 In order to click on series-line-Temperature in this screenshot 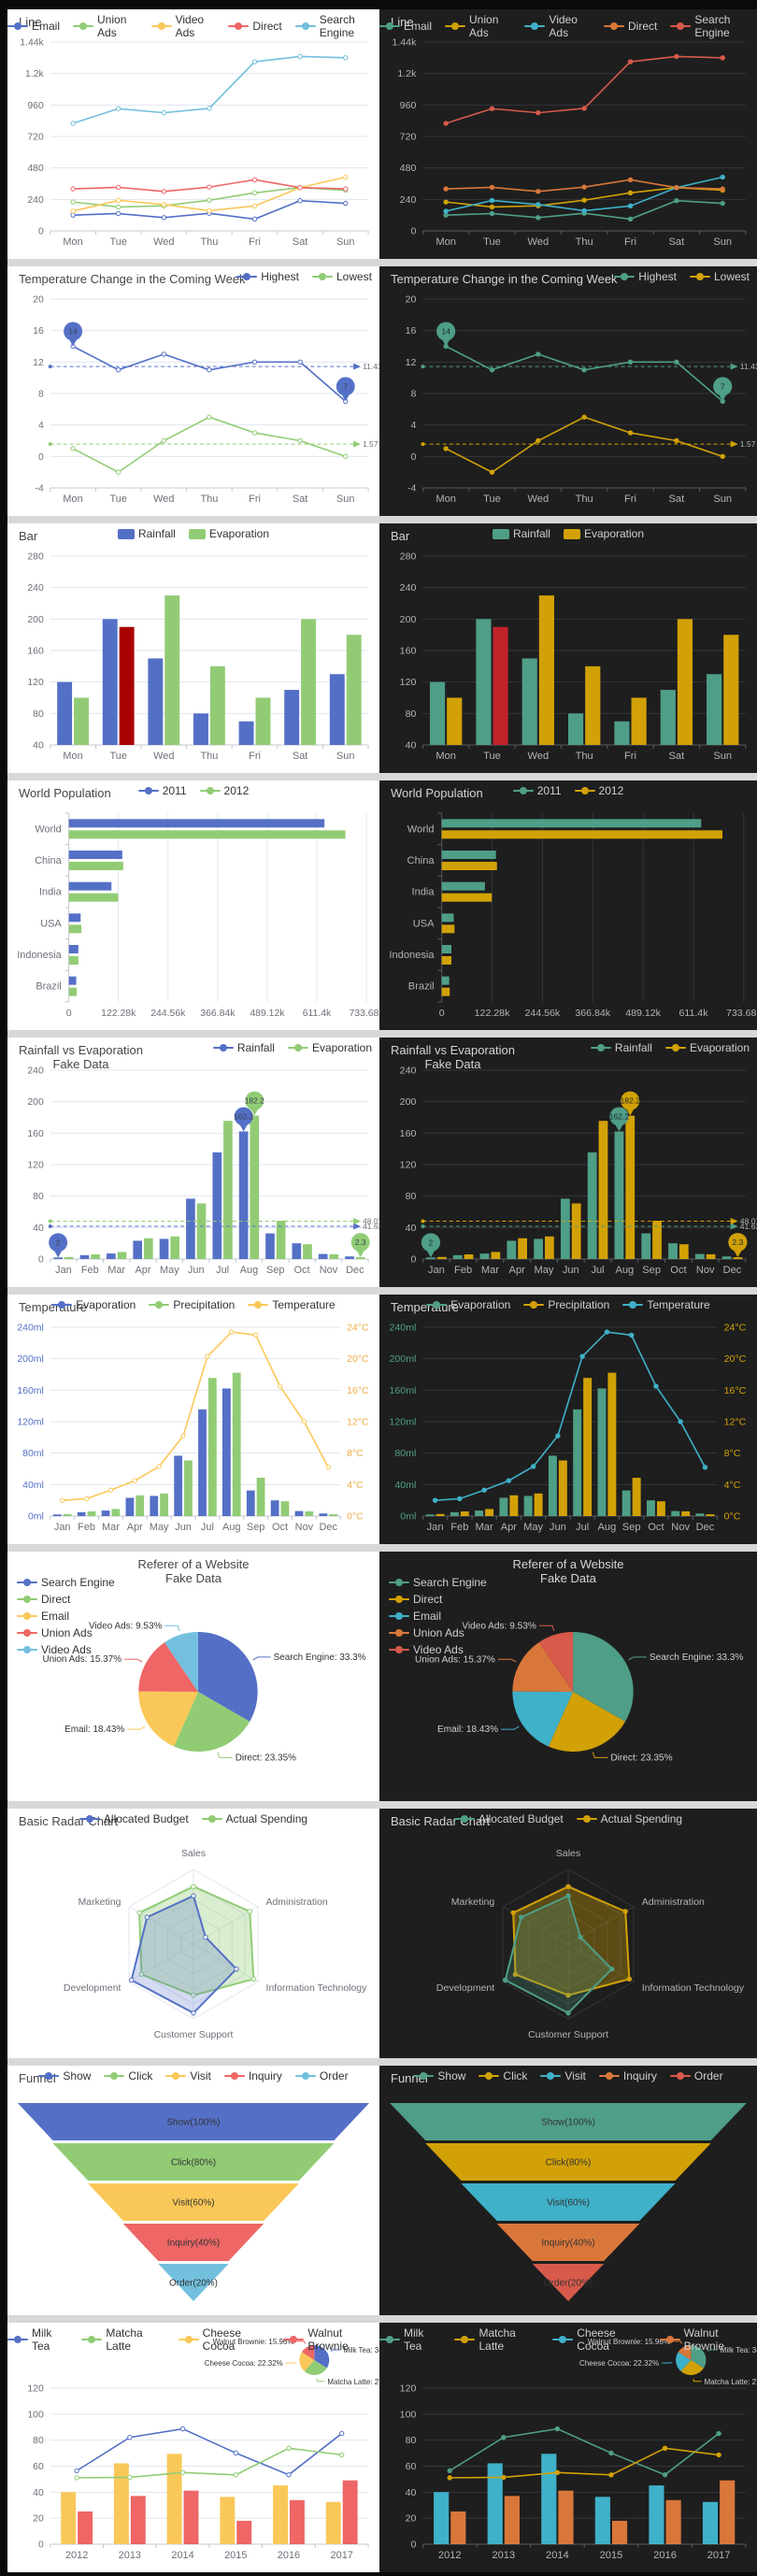, I will do `click(195, 1416)`.